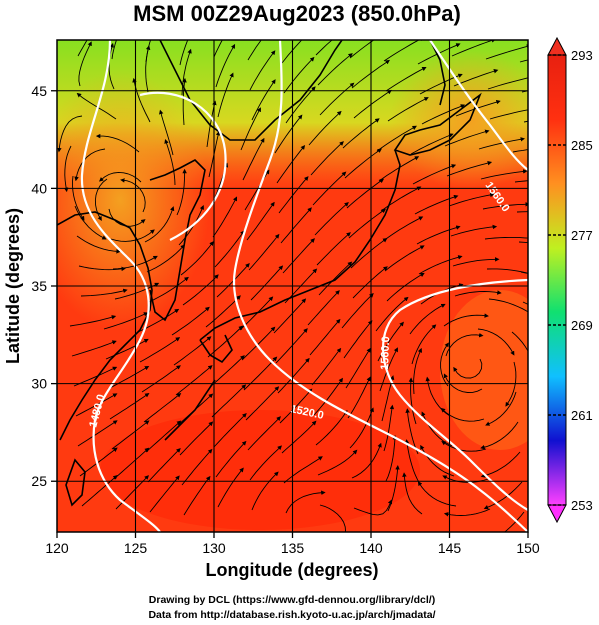 This screenshot has width=599, height=625. Describe the element at coordinates (177, 240) in the screenshot. I see `coast-korea` at that location.